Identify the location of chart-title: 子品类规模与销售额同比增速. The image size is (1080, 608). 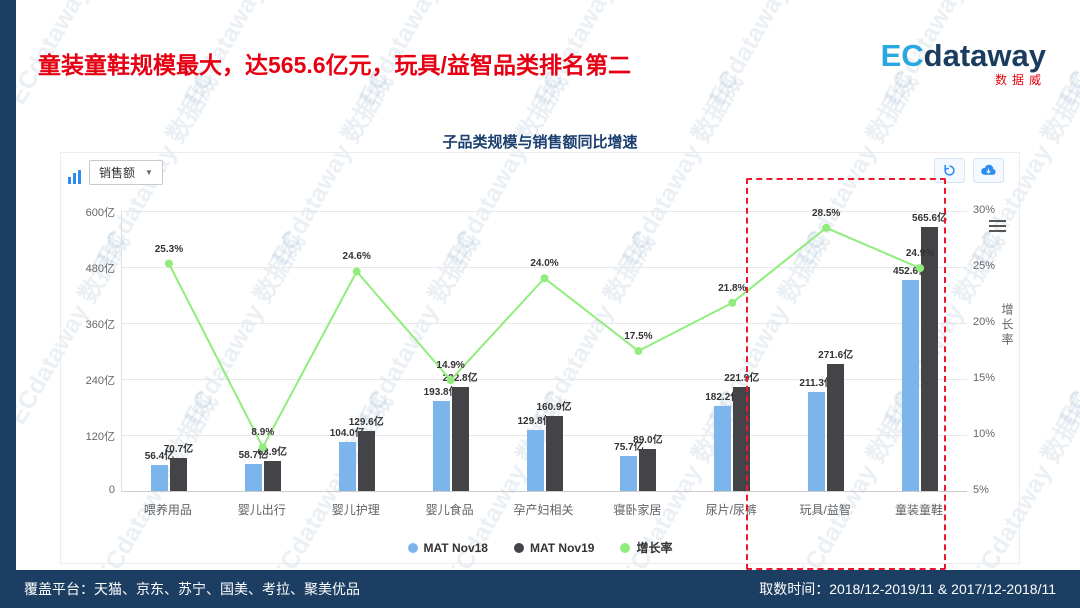
(540, 142).